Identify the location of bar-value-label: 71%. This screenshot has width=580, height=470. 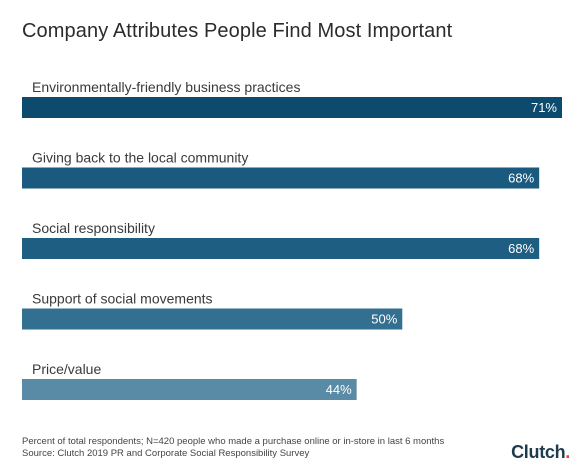
(544, 107).